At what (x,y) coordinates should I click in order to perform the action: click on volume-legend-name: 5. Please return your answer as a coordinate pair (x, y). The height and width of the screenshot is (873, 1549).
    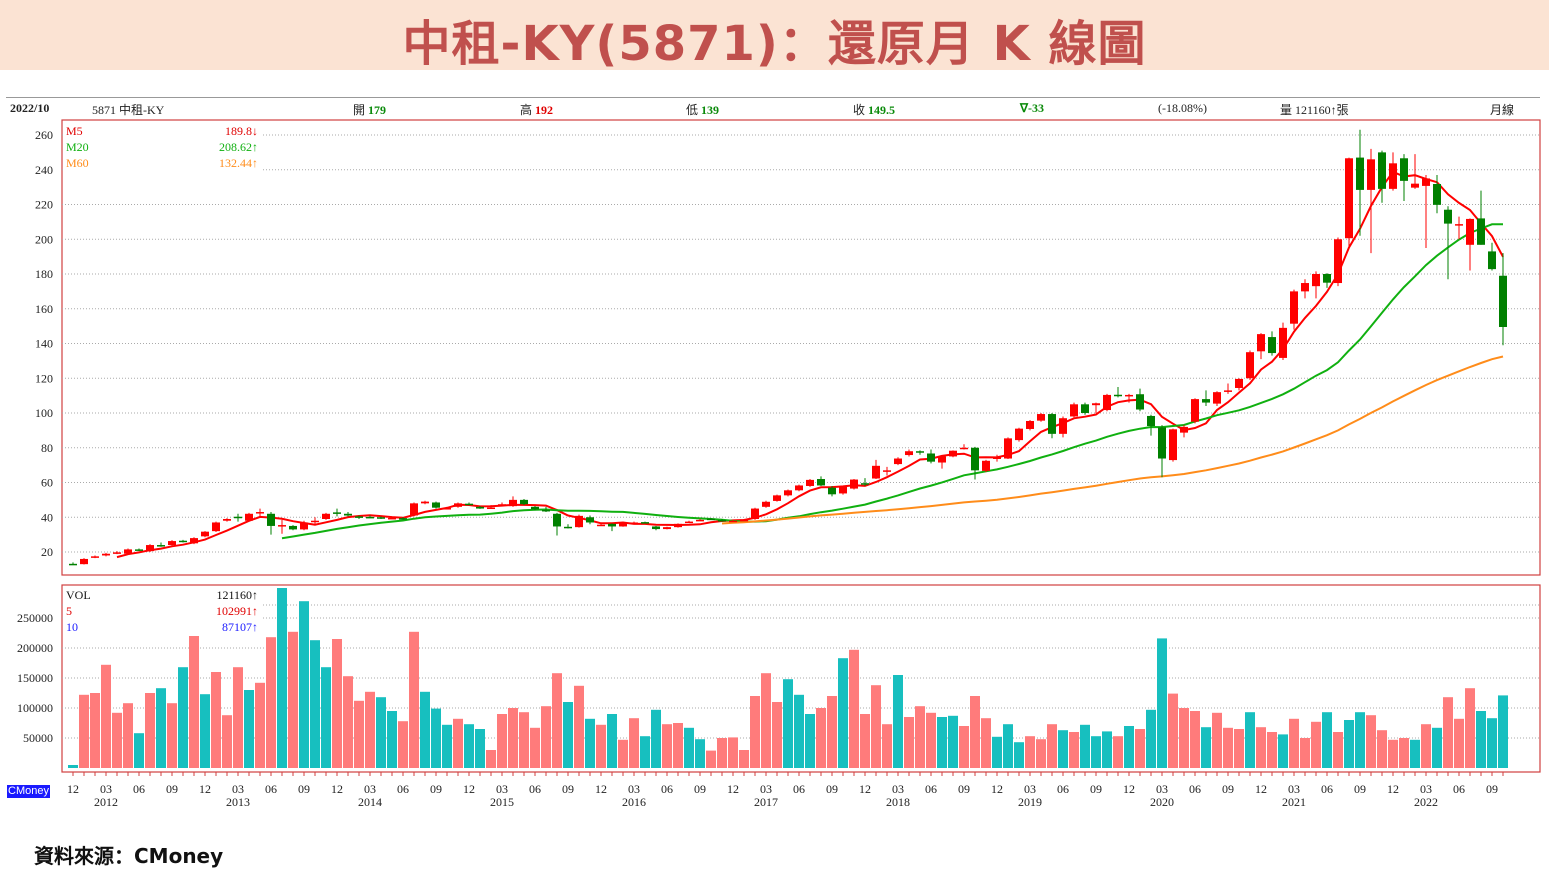
    Looking at the image, I should click on (69, 611).